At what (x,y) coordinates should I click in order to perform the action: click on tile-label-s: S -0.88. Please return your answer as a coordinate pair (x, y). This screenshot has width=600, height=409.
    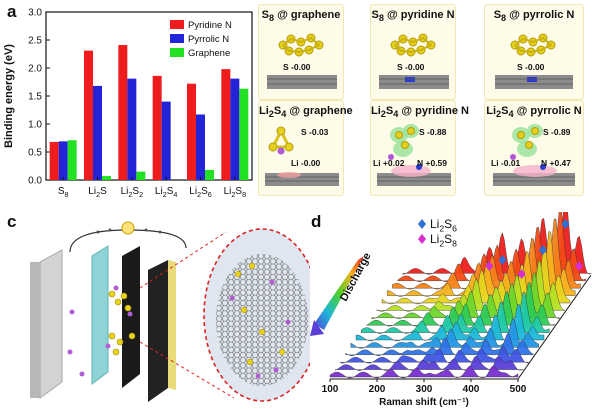
    Looking at the image, I should click on (433, 132).